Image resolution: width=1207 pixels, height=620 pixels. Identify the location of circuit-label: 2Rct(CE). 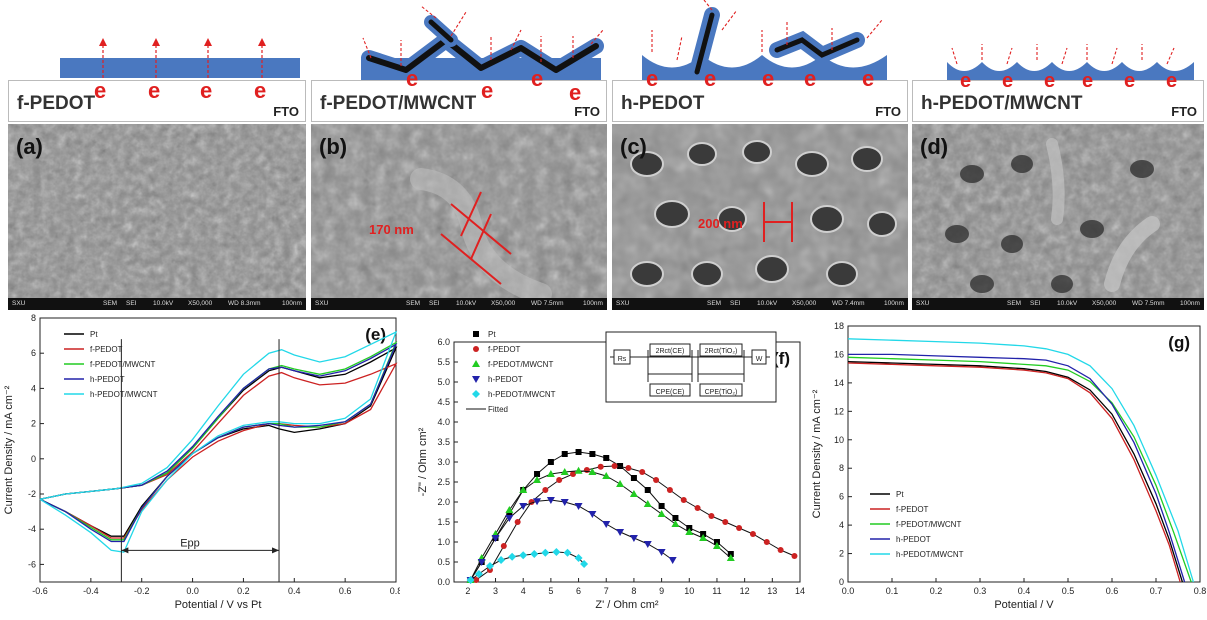
(670, 351).